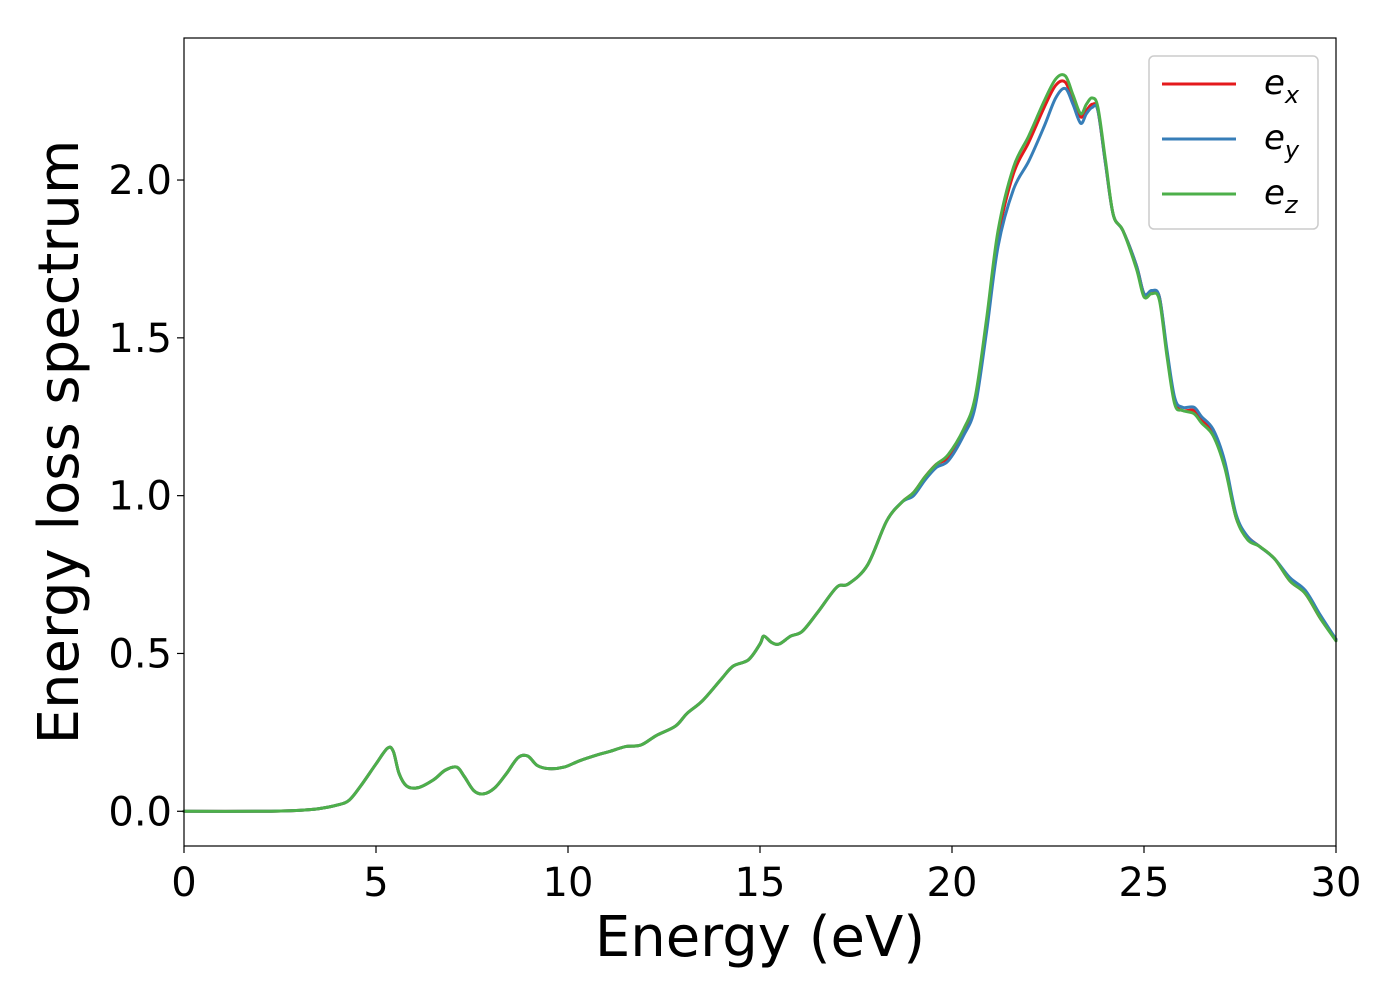 This screenshot has height=1000, width=1400. I want to click on x-tick-label: 0, so click(183, 883).